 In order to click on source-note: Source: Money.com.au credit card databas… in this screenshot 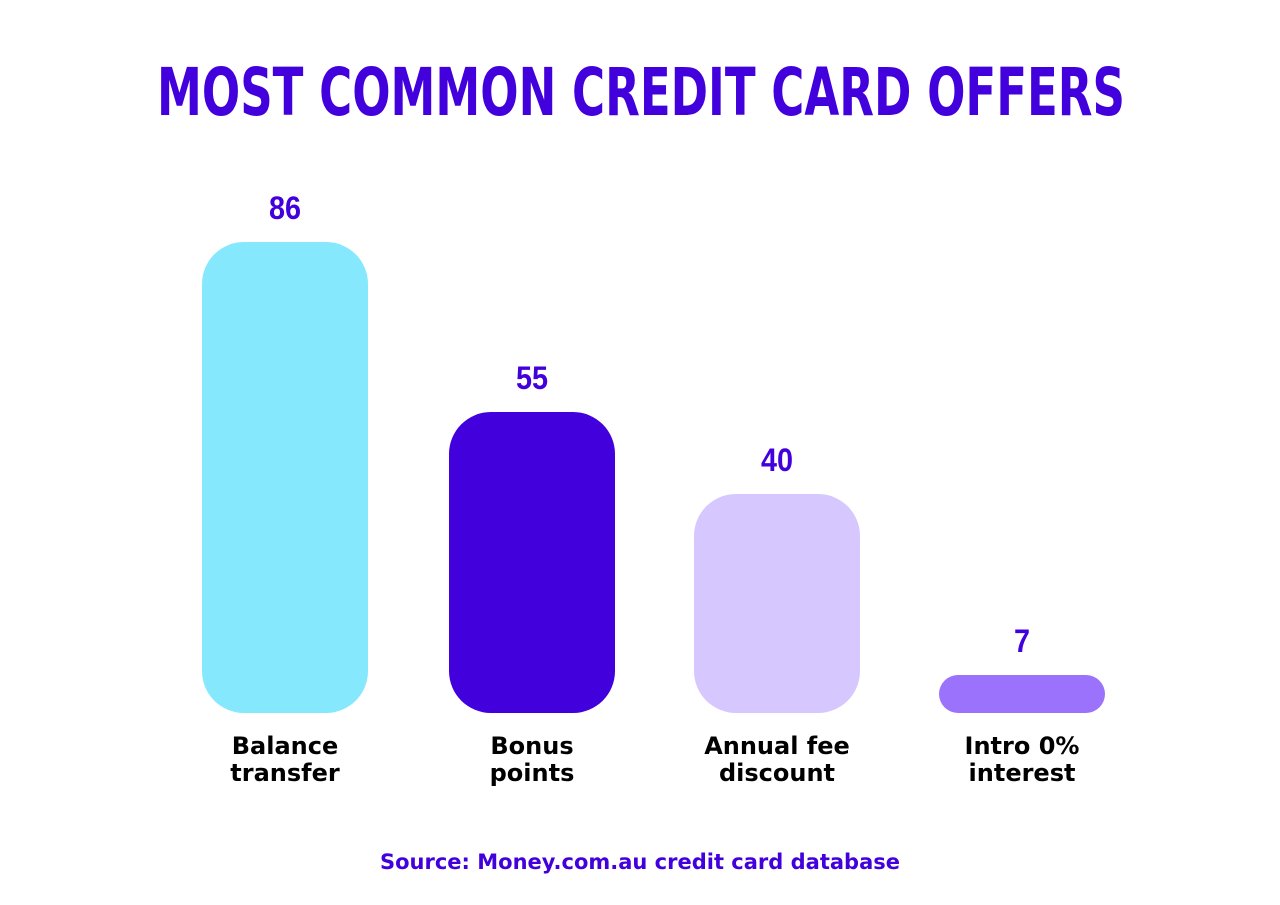, I will do `click(640, 862)`.